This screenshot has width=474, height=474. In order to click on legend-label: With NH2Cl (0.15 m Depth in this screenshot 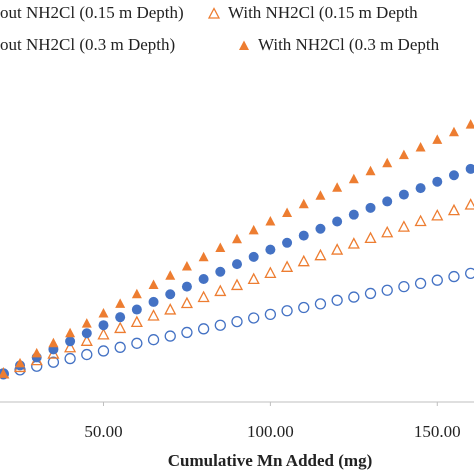, I will do `click(323, 12)`.